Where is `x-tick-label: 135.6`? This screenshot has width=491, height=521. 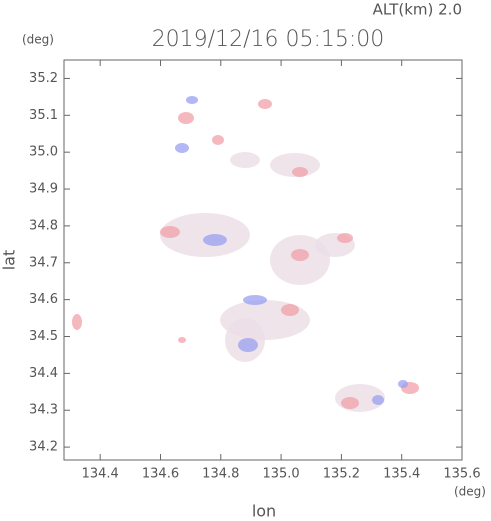 x-tick-label: 135.6 is located at coordinates (461, 474).